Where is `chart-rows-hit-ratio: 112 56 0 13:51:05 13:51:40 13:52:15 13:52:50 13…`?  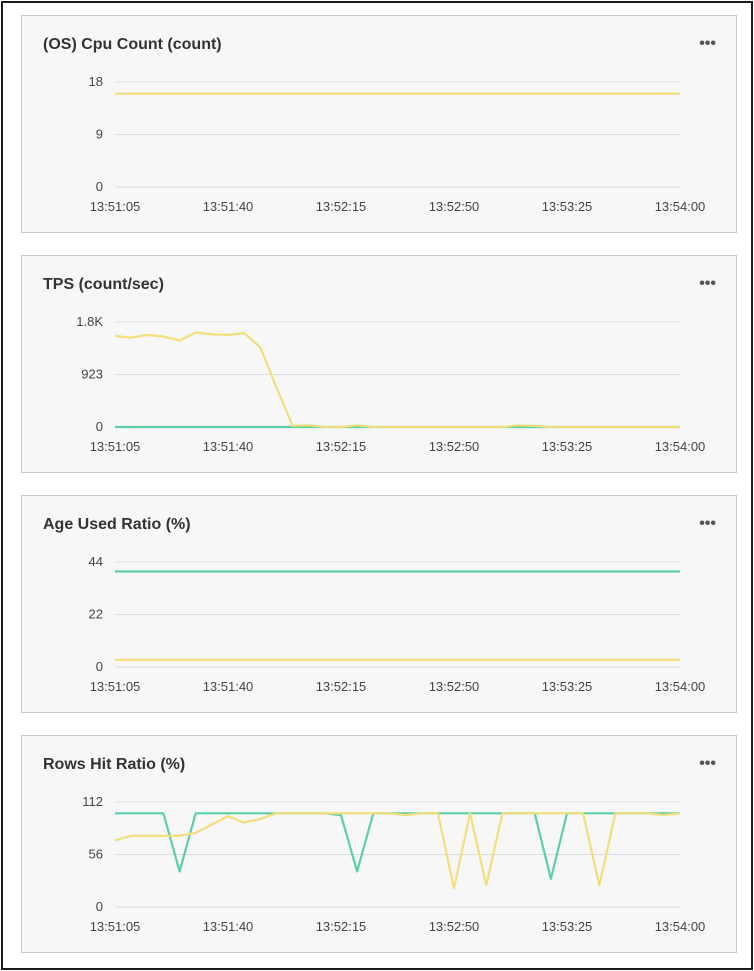
chart-rows-hit-ratio: 112 56 0 13:51:05 13:51:40 13:52:15 13:52:50 13… is located at coordinates (394, 864).